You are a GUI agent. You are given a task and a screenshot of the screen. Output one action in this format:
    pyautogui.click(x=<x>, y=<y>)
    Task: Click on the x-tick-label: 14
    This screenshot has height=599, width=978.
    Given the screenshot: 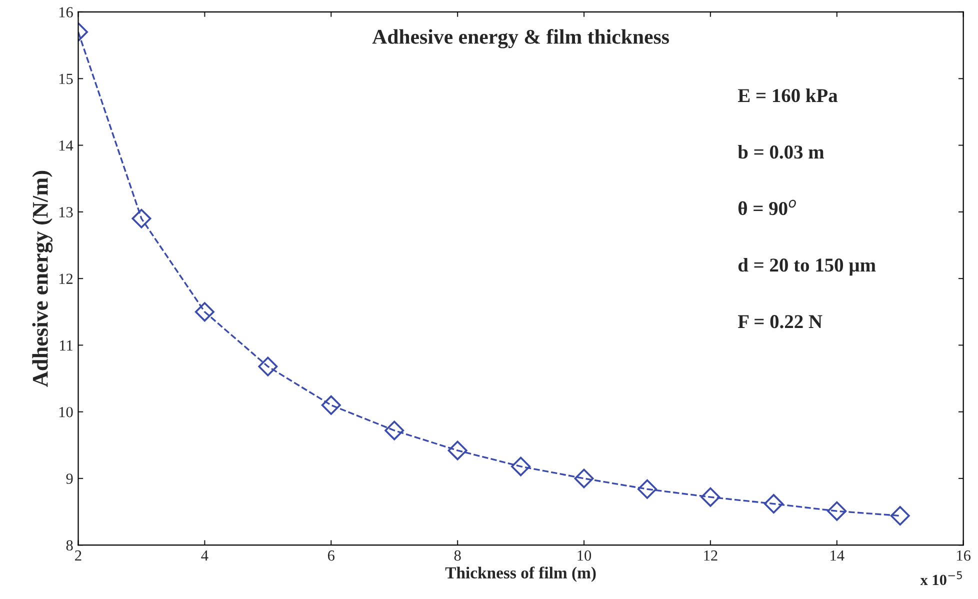 What is the action you would take?
    pyautogui.click(x=837, y=555)
    